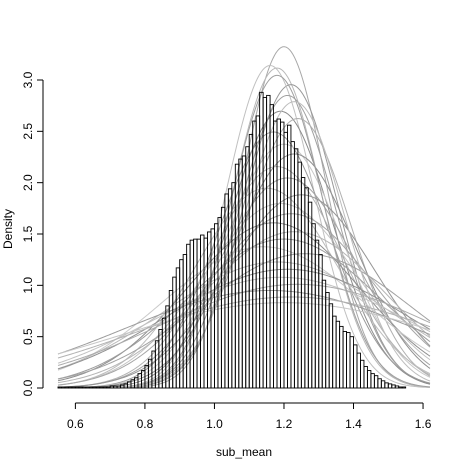  What do you see at coordinates (423, 424) in the screenshot?
I see `x-tick-label: 1.6` at bounding box center [423, 424].